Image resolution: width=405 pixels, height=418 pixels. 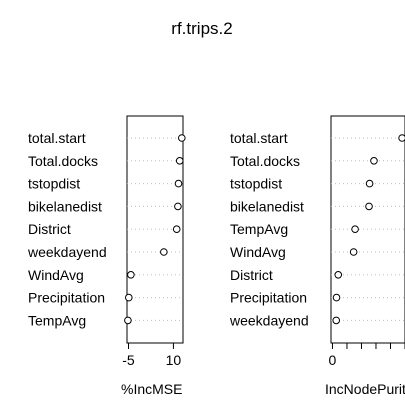 I want to click on x-tick-label: 10, so click(x=174, y=360).